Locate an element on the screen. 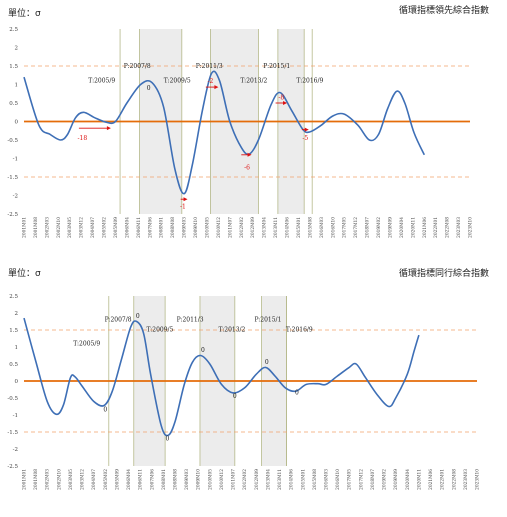 Image resolution: width=507 pixels, height=517 pixels. lead-lag-label: -1 is located at coordinates (183, 206).